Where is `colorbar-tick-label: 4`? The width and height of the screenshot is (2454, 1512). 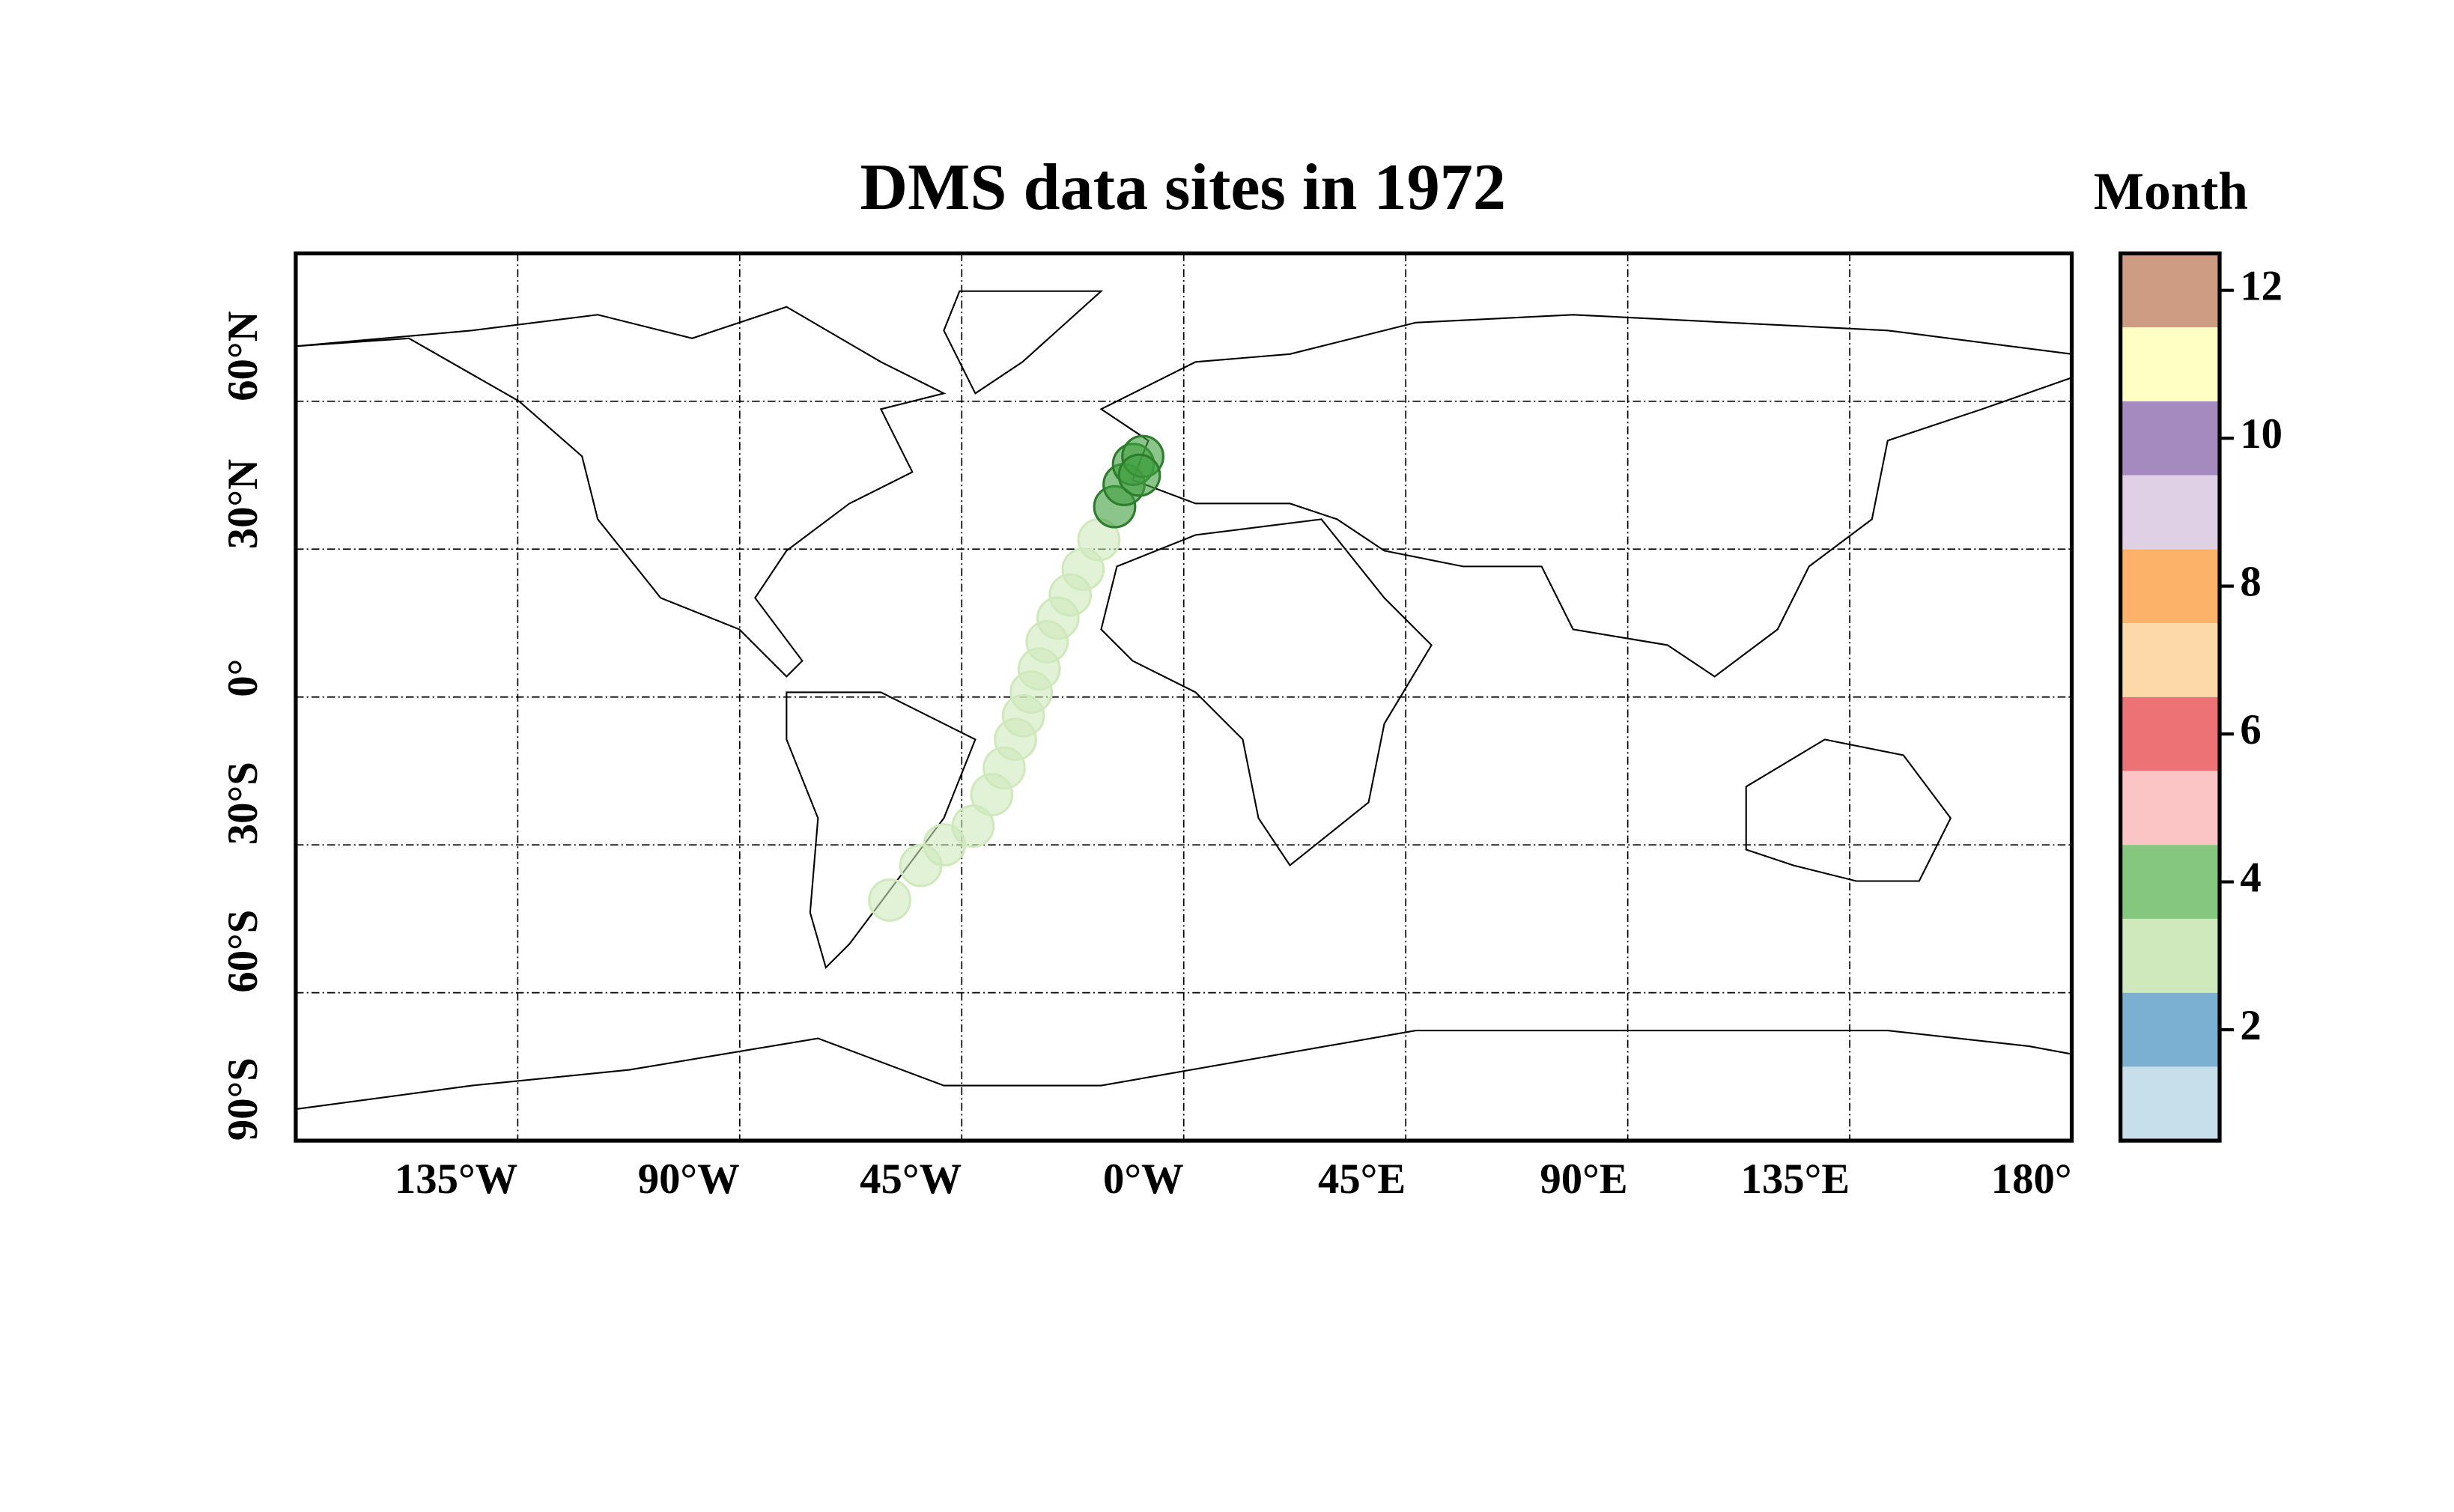
colorbar-tick-label: 4 is located at coordinates (2250, 878).